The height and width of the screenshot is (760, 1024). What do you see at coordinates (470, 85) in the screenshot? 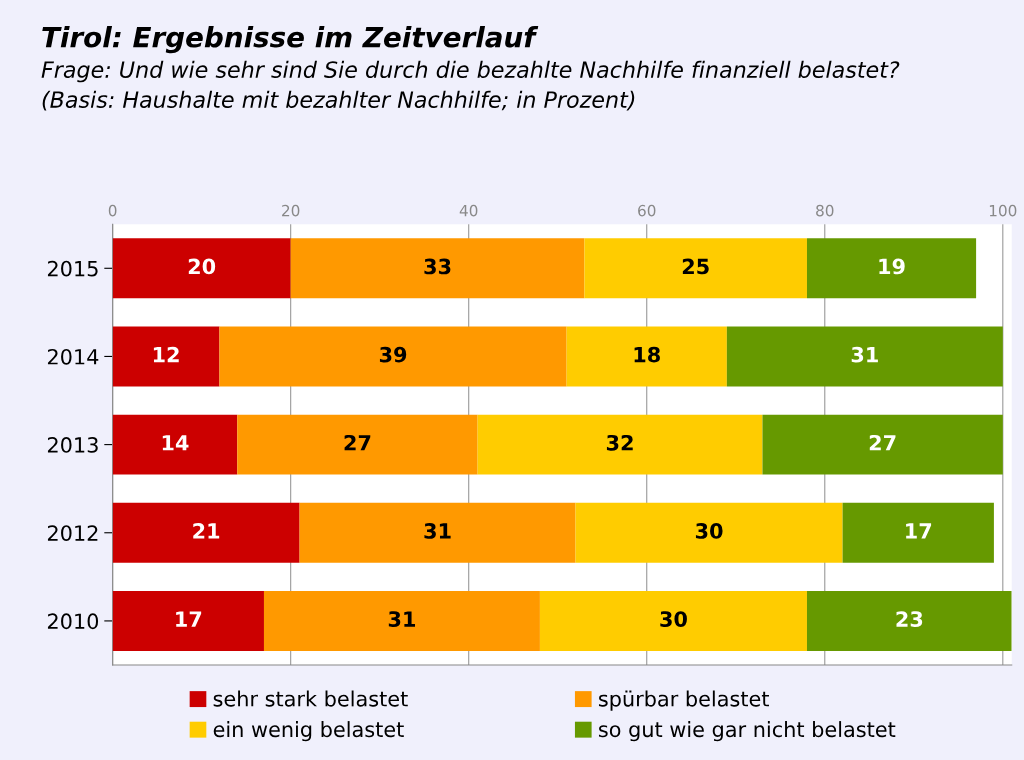
I see `chart-subtitle: Frage: Und wie sehr sind Sie durch die bezahlte Nachhilfe finanziell belastet? (Basis: Haushalte mit bezahlter Nachhilfe; in Prozent)` at bounding box center [470, 85].